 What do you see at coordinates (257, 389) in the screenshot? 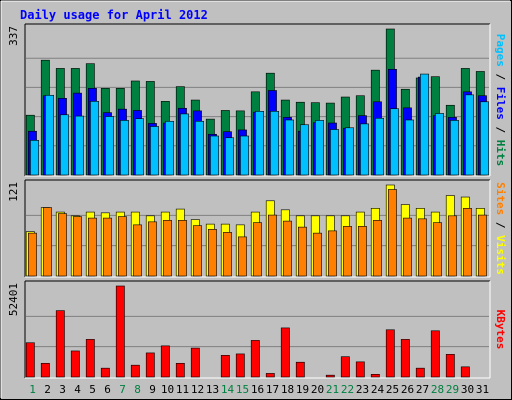
I see `x-tick-label: 16` at bounding box center [257, 389].